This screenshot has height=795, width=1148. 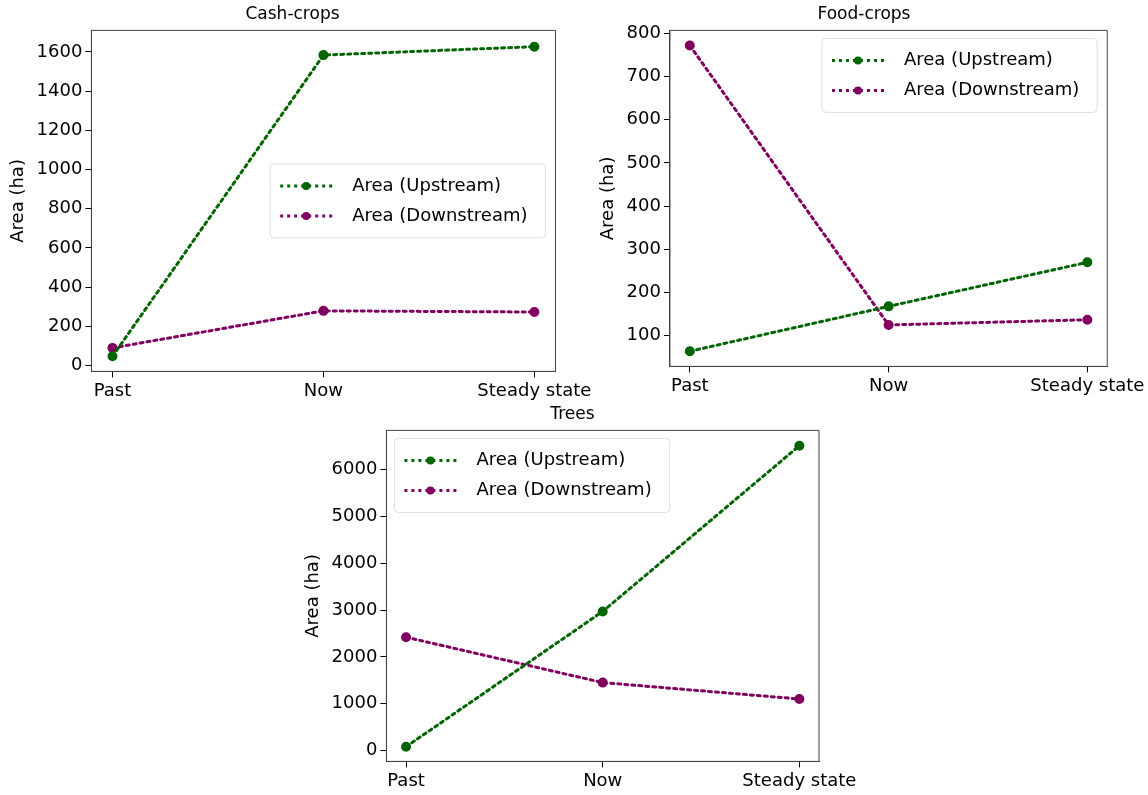 I want to click on y-tick-label: 6000, so click(x=354, y=468).